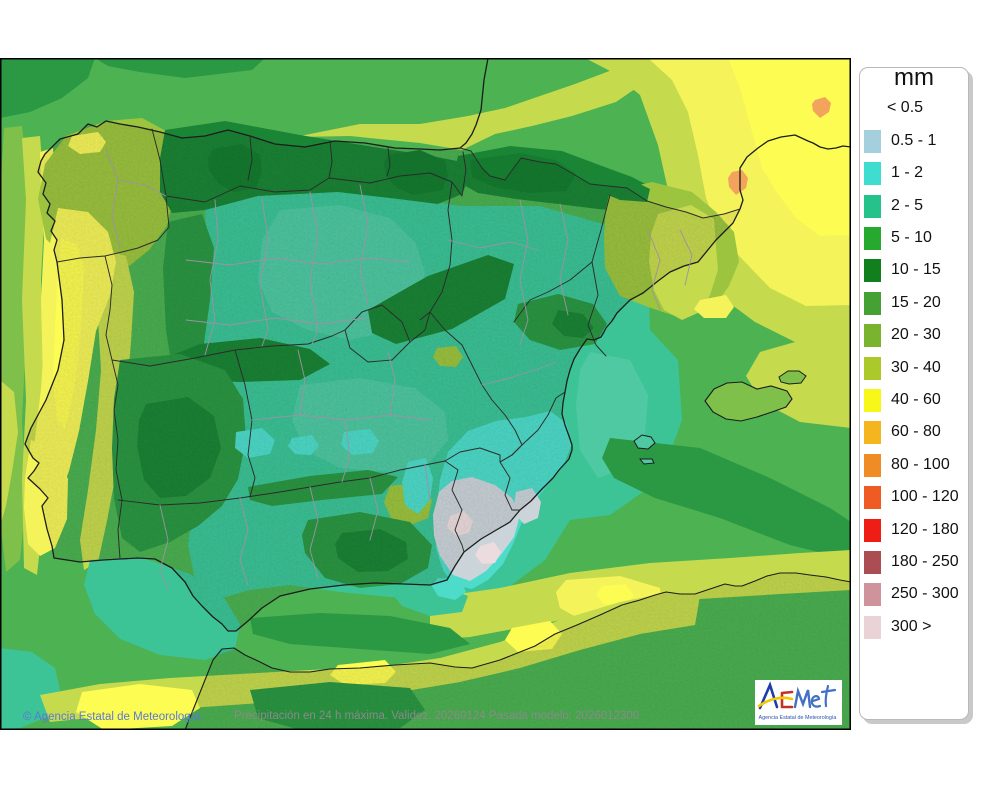 This screenshot has width=1000, height=790. I want to click on svg-text:Agencia Estatal de Meteorologí: Agencia Estatal de Meteorología, so click(798, 718).